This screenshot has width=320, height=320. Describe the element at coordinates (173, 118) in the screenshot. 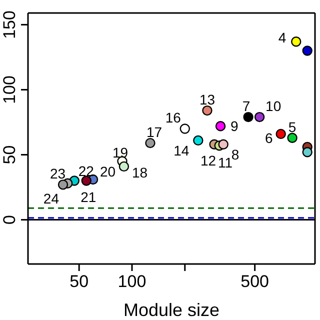

I see `annotation: 16` at that location.